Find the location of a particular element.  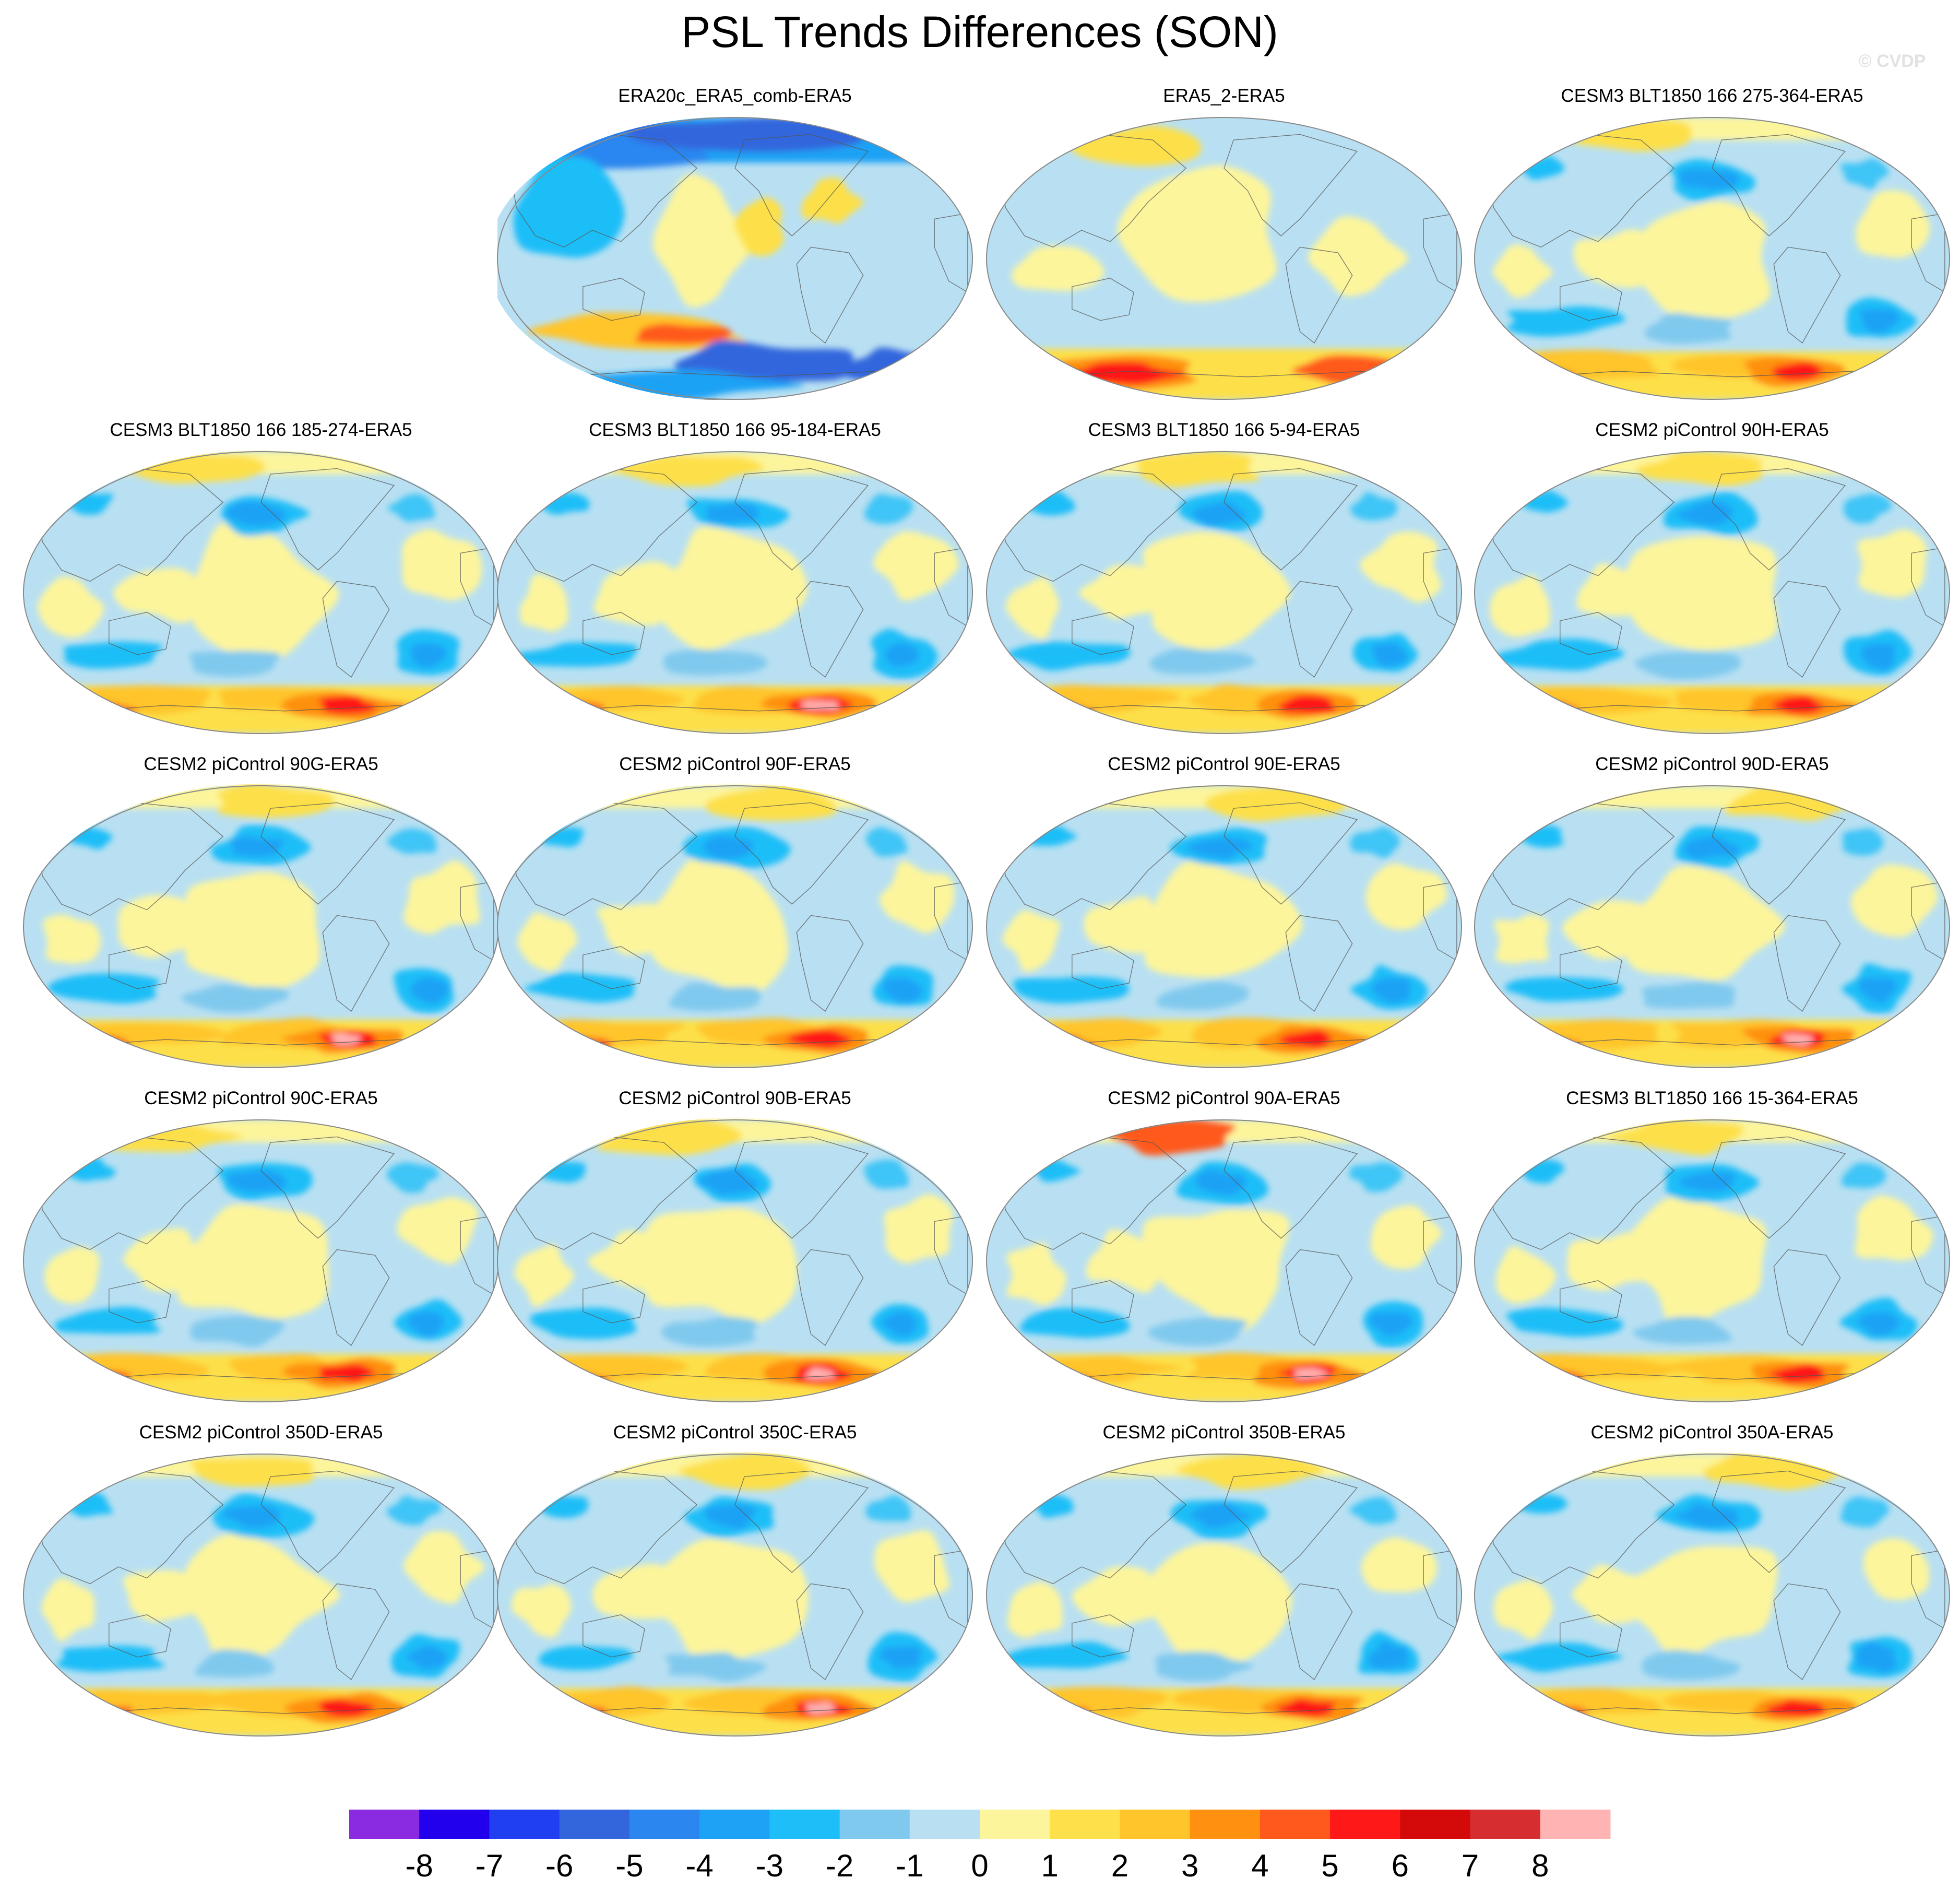

map-panel: CESM2 piControl 350A-ERA5 is located at coordinates (1712, 1580).